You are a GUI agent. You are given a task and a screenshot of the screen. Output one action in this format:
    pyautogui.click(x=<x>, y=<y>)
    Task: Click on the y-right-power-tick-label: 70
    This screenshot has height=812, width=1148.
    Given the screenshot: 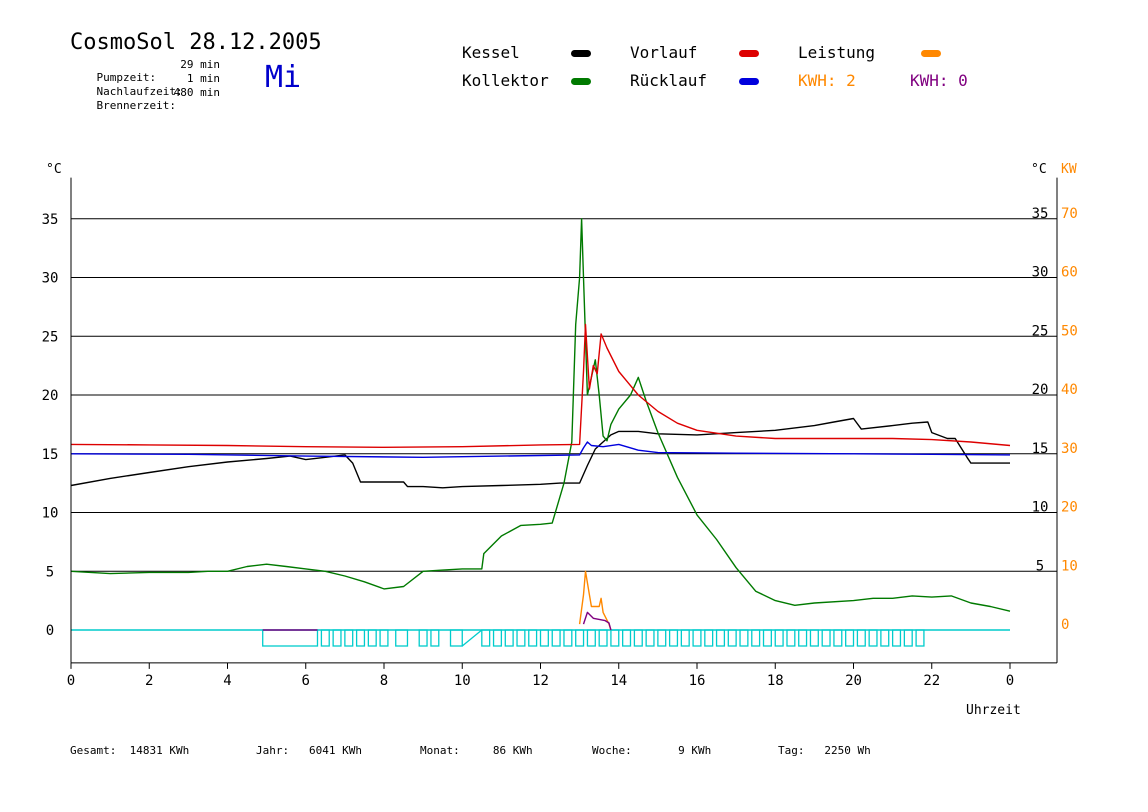 What is the action you would take?
    pyautogui.click(x=1069, y=214)
    